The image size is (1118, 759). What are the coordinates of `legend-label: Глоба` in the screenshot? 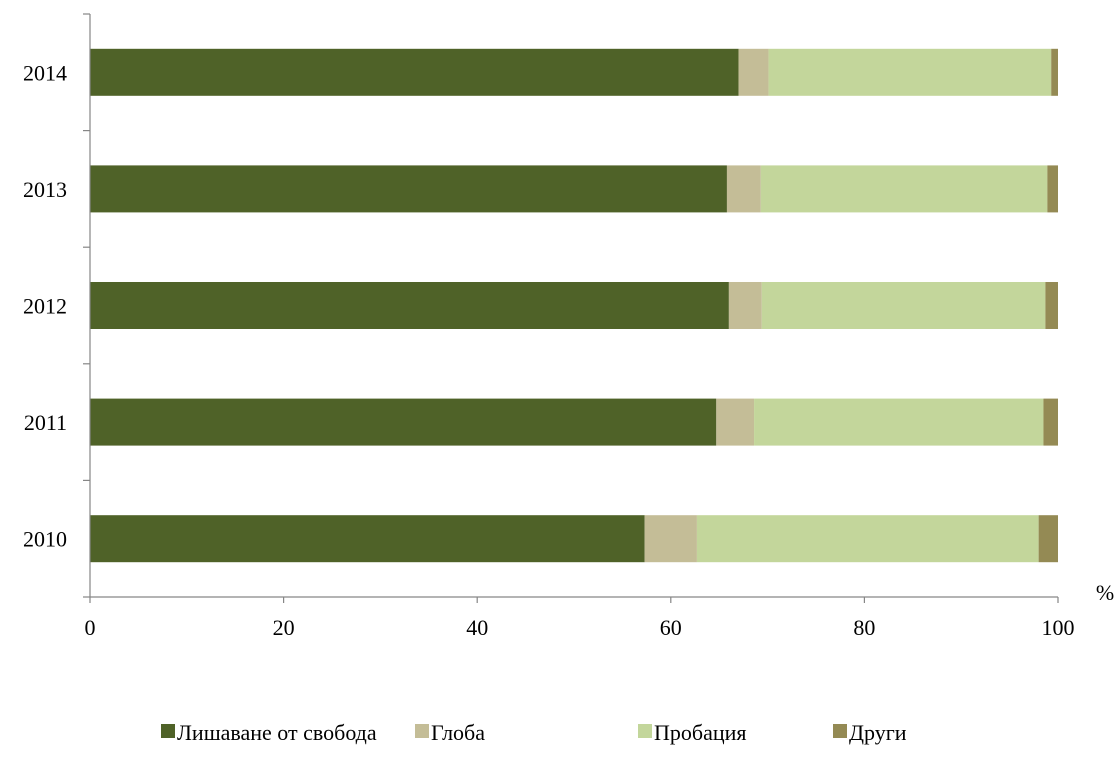 It's located at (458, 732).